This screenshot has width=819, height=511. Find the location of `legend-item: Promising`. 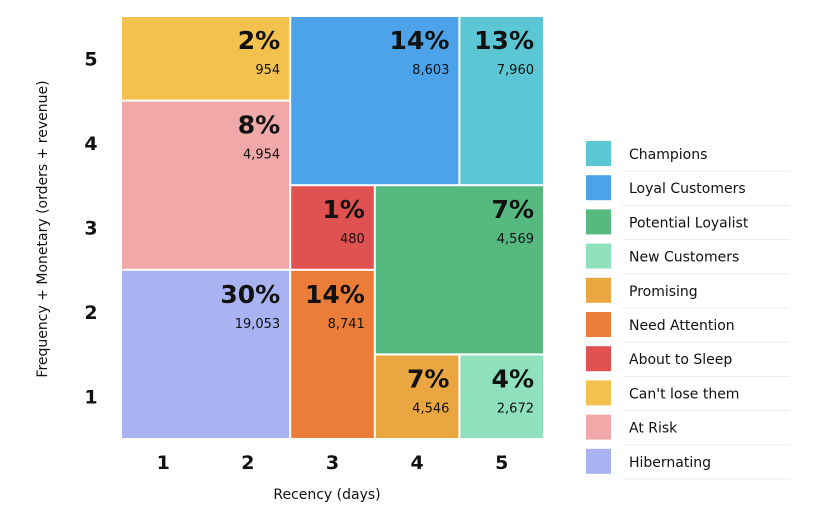

legend-item: Promising is located at coordinates (688, 293).